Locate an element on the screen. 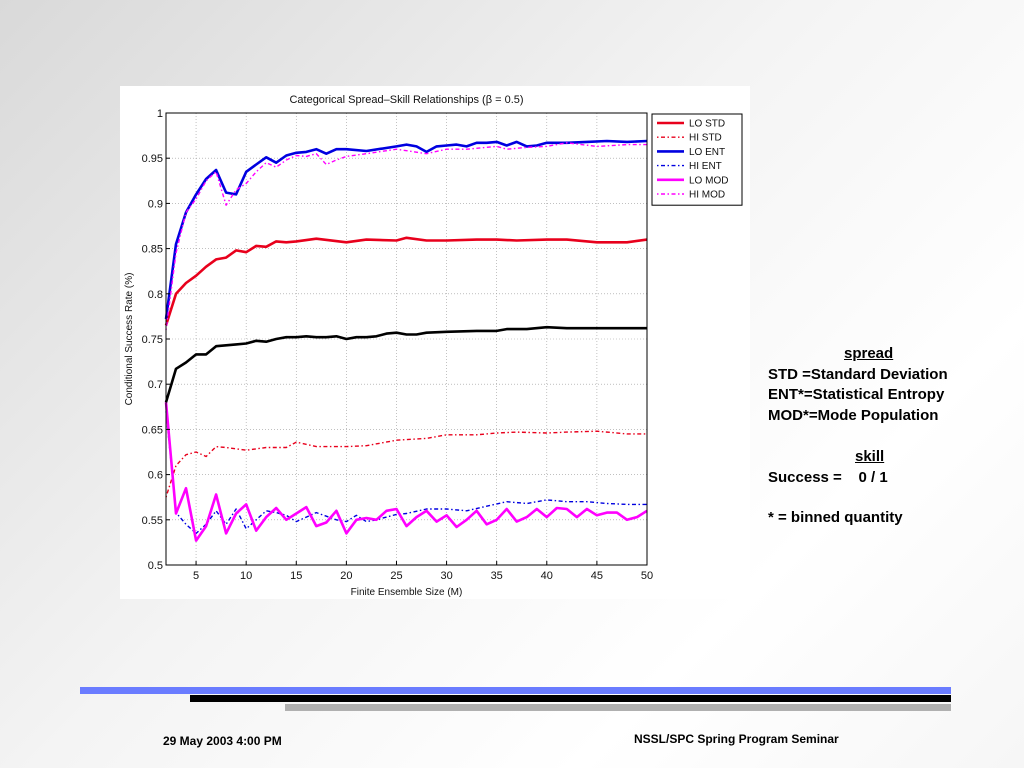 The image size is (1024, 768). footer-date: 29 May 2003 4:00 PM is located at coordinates (222, 741).